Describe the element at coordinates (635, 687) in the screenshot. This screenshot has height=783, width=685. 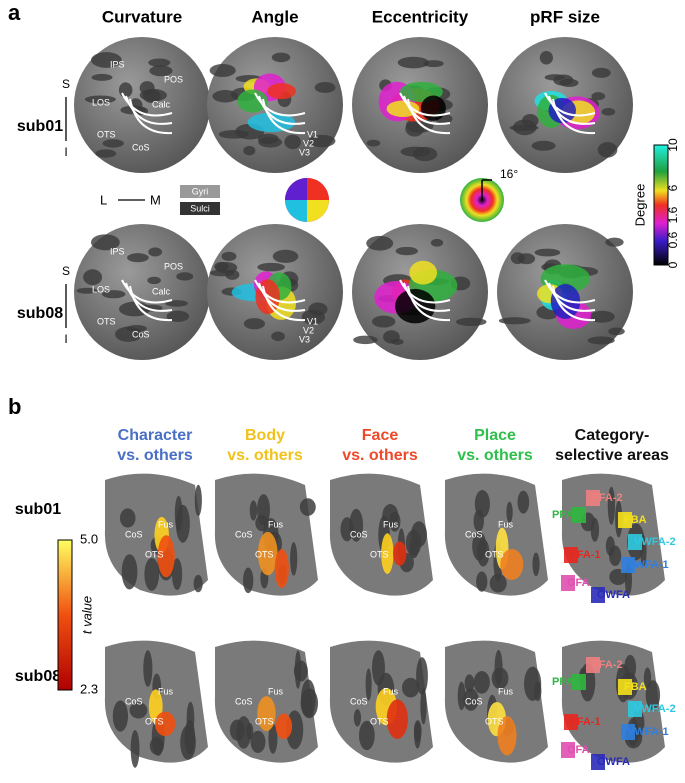
I see `area-label: FBA` at that location.